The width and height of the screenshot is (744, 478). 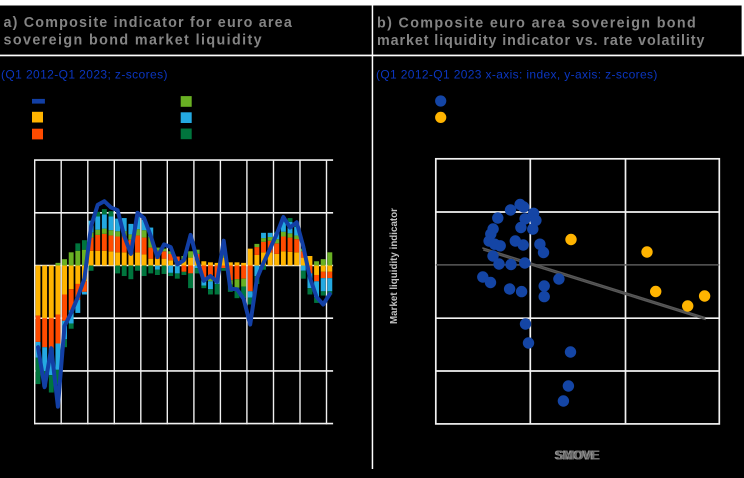 What do you see at coordinates (84, 74) in the screenshot?
I see `svg-text: (Q1 2012-Q1 2023; z-scores)` at bounding box center [84, 74].